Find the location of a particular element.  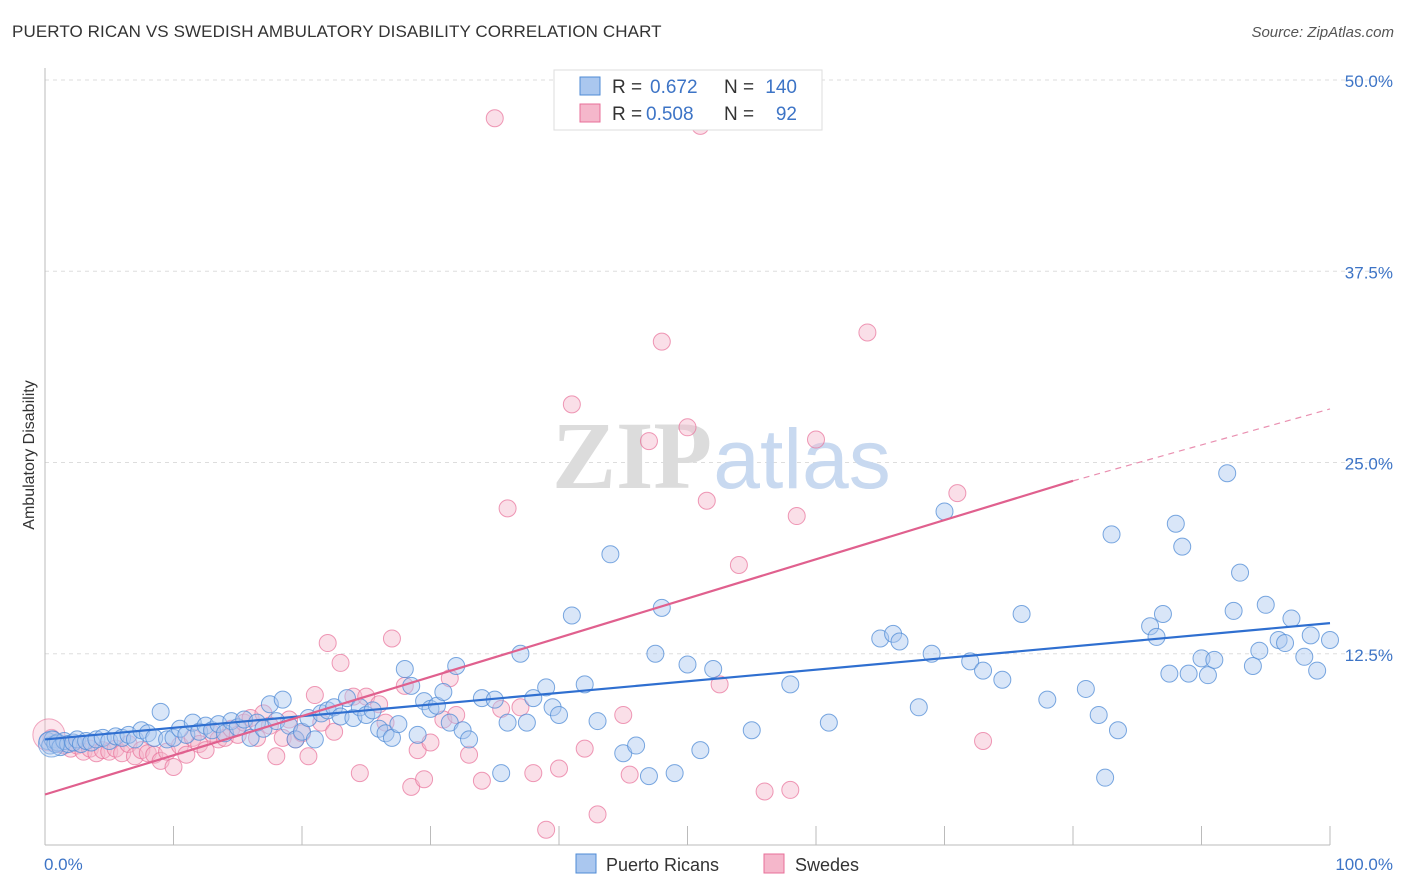

watermark: ZIP atlas is located at coordinates (721, 455).